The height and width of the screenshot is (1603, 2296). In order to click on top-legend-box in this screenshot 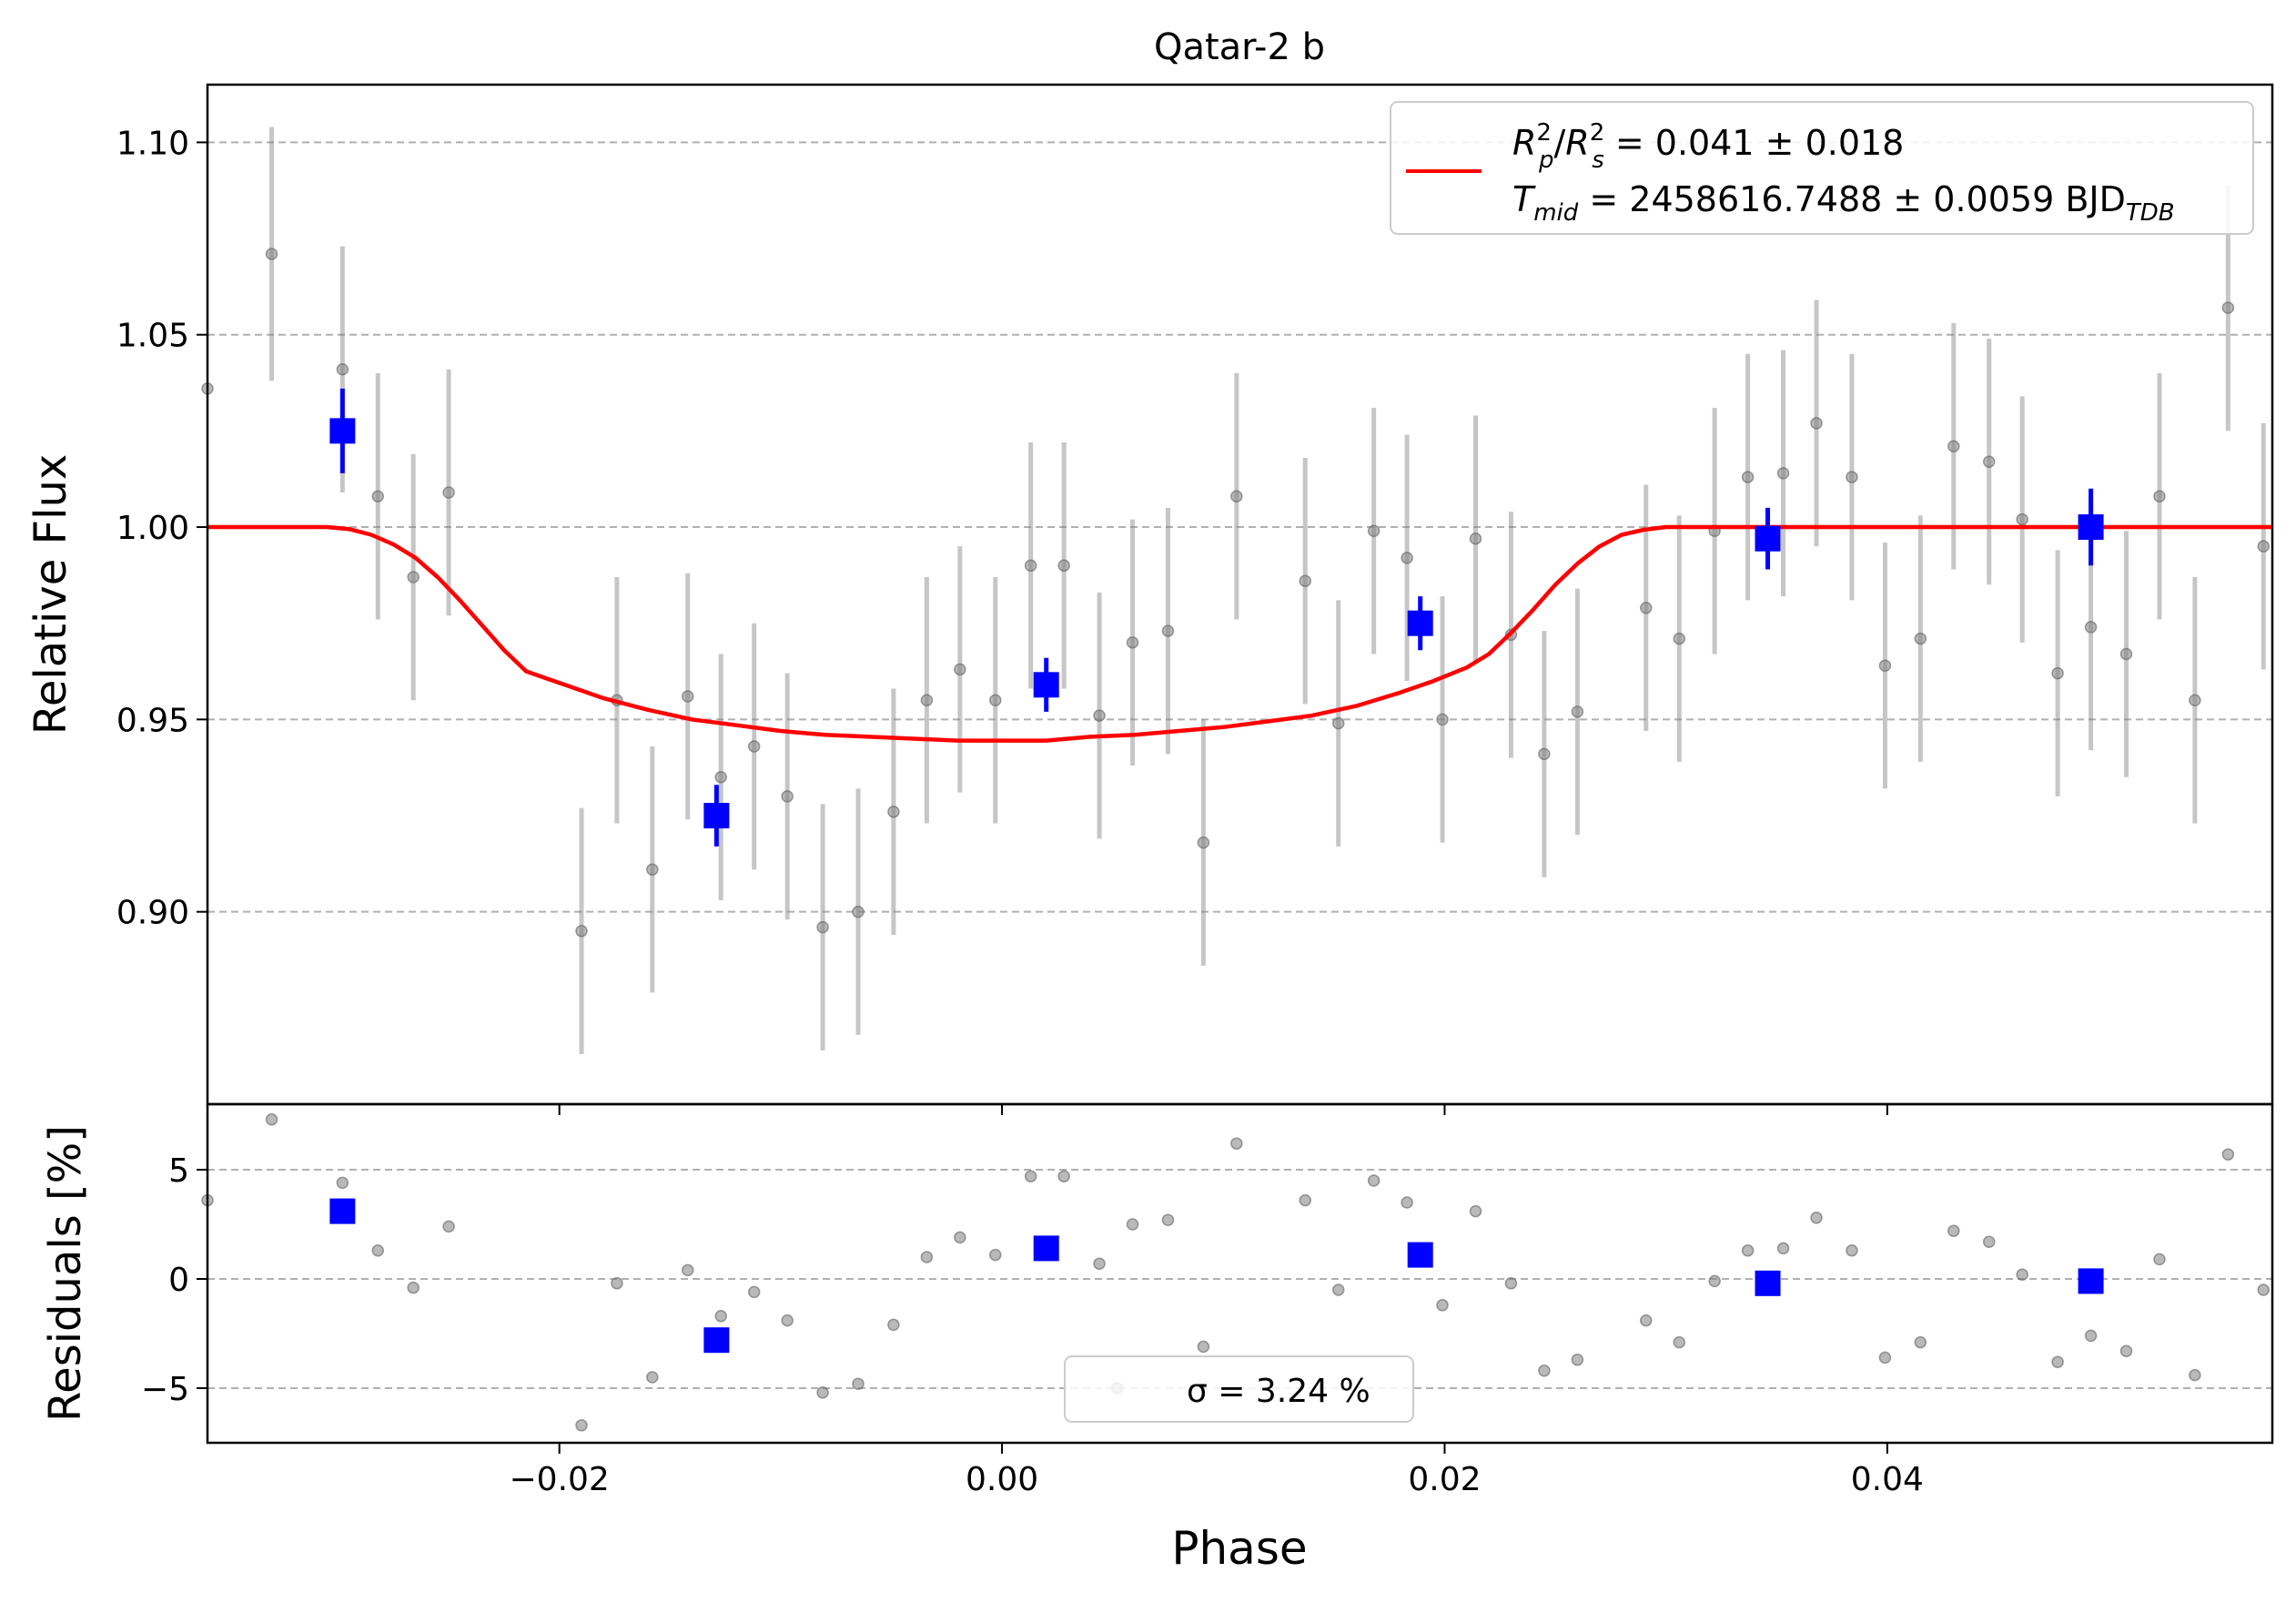, I will do `click(1822, 168)`.